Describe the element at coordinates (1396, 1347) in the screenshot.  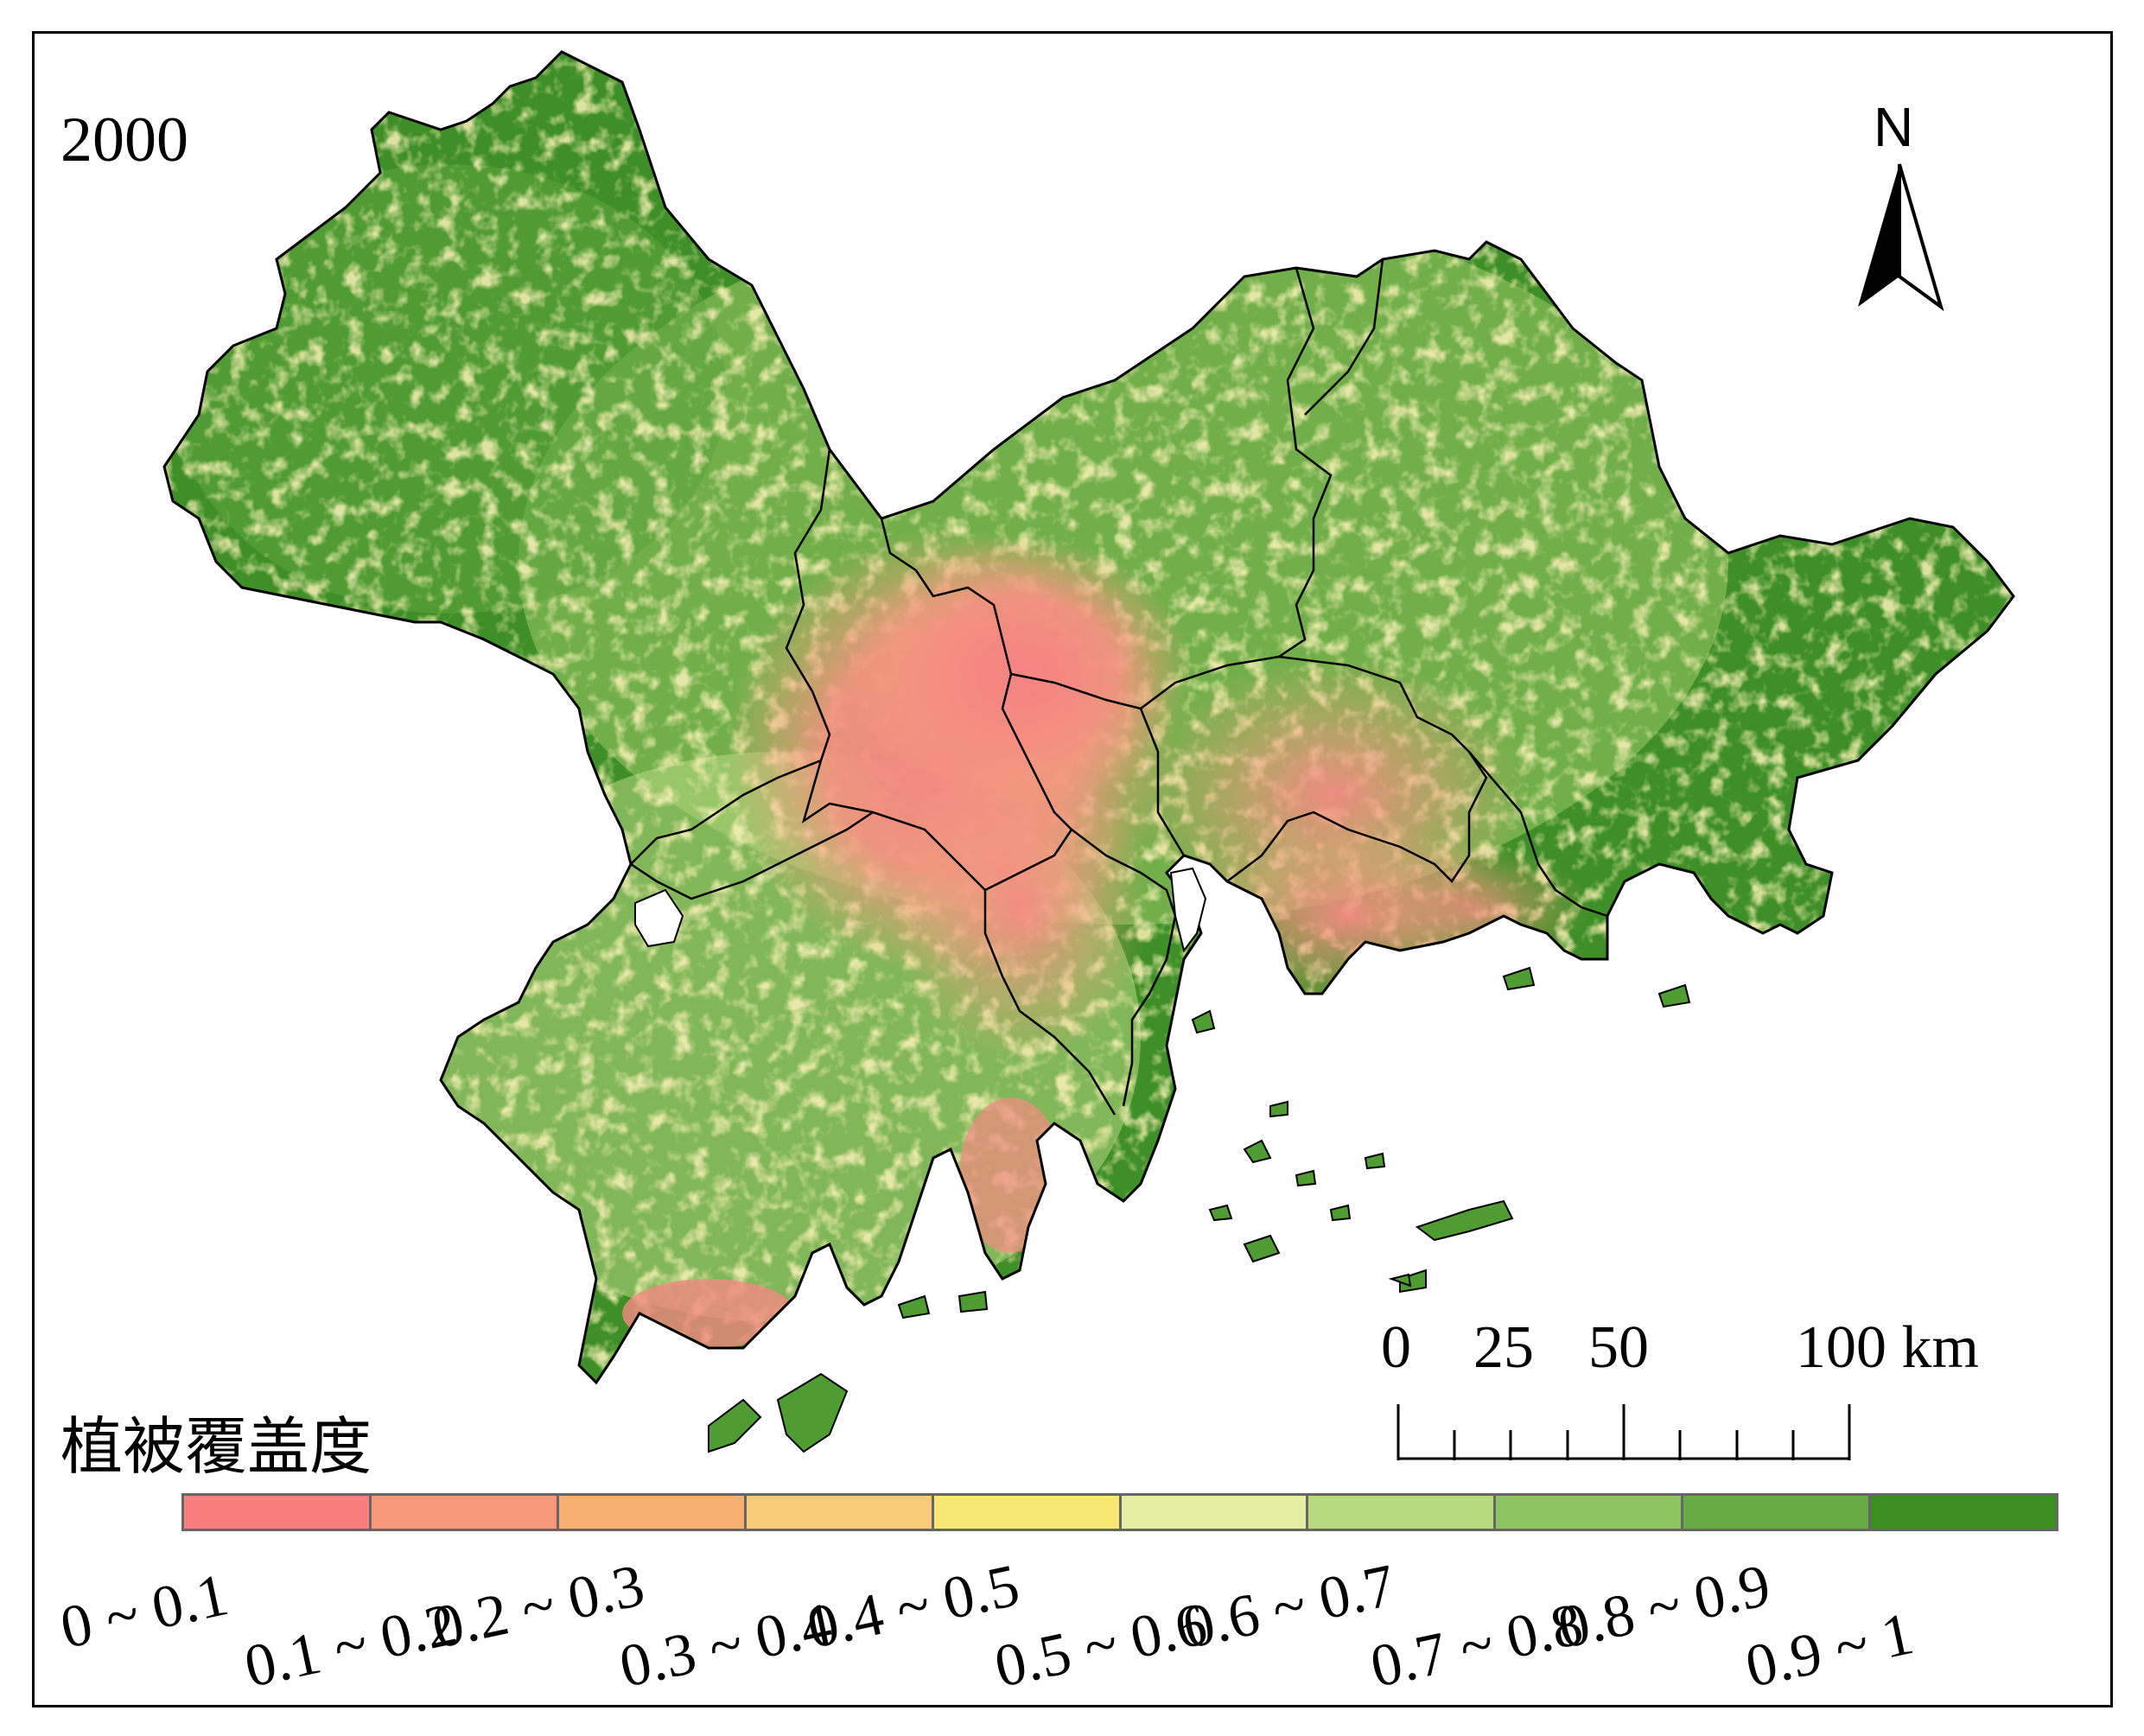
I see `scale-label-0: 0` at that location.